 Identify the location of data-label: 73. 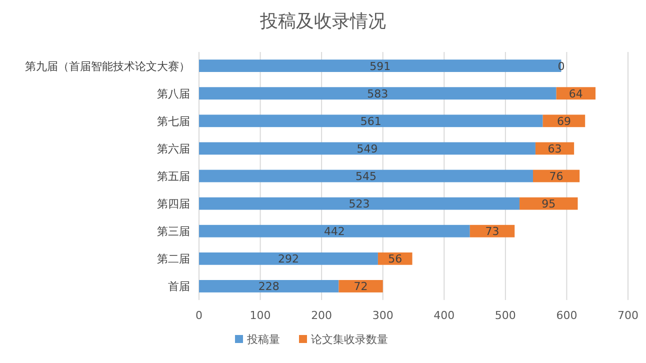
(492, 231).